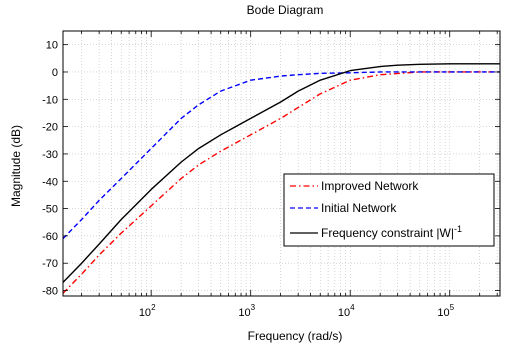 Image resolution: width=516 pixels, height=350 pixels. Describe the element at coordinates (458, 229) in the screenshot. I see `legend-label-constraint-sup: -1` at that location.